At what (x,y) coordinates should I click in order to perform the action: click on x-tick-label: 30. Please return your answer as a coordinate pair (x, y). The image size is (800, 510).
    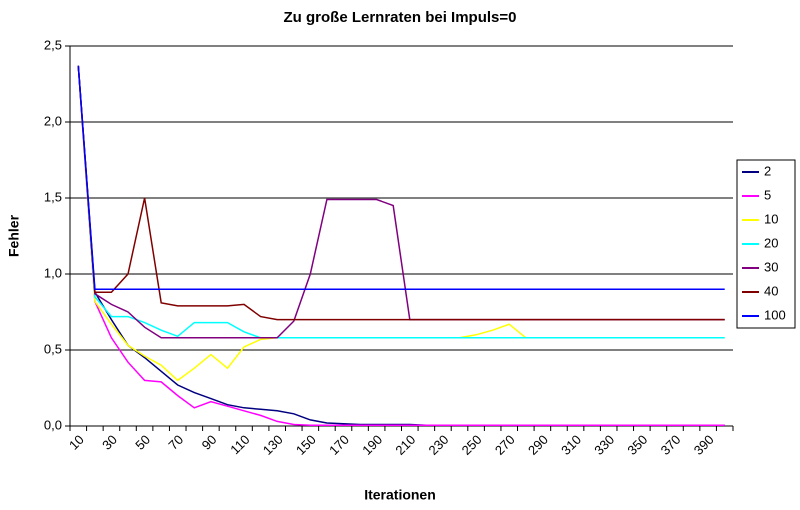
    Looking at the image, I should click on (109, 442).